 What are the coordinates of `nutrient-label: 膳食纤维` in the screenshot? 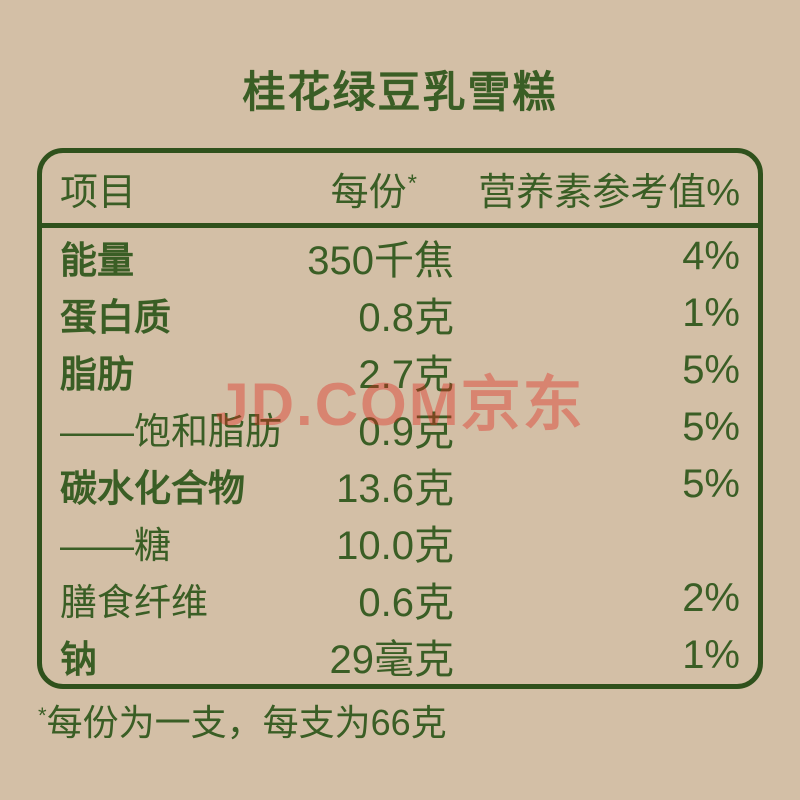 It's located at (134, 602).